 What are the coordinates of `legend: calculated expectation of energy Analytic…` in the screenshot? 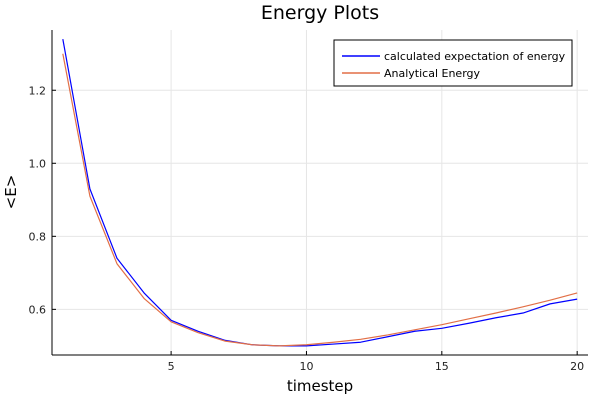 It's located at (453, 63).